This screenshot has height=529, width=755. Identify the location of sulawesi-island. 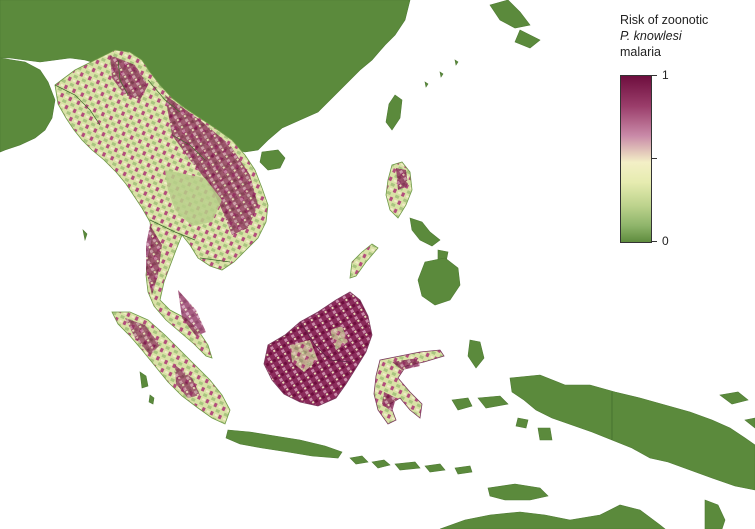
(409, 387).